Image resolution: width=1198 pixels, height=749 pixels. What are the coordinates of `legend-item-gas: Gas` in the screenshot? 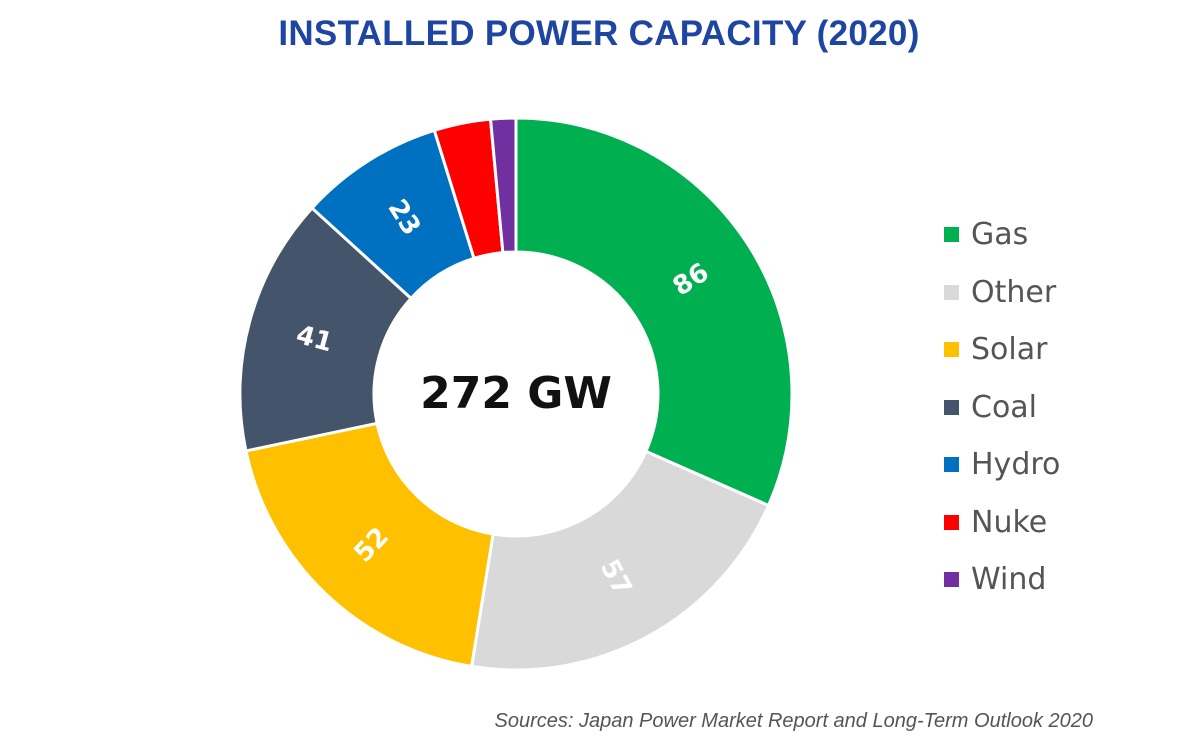 It's located at (1002, 235).